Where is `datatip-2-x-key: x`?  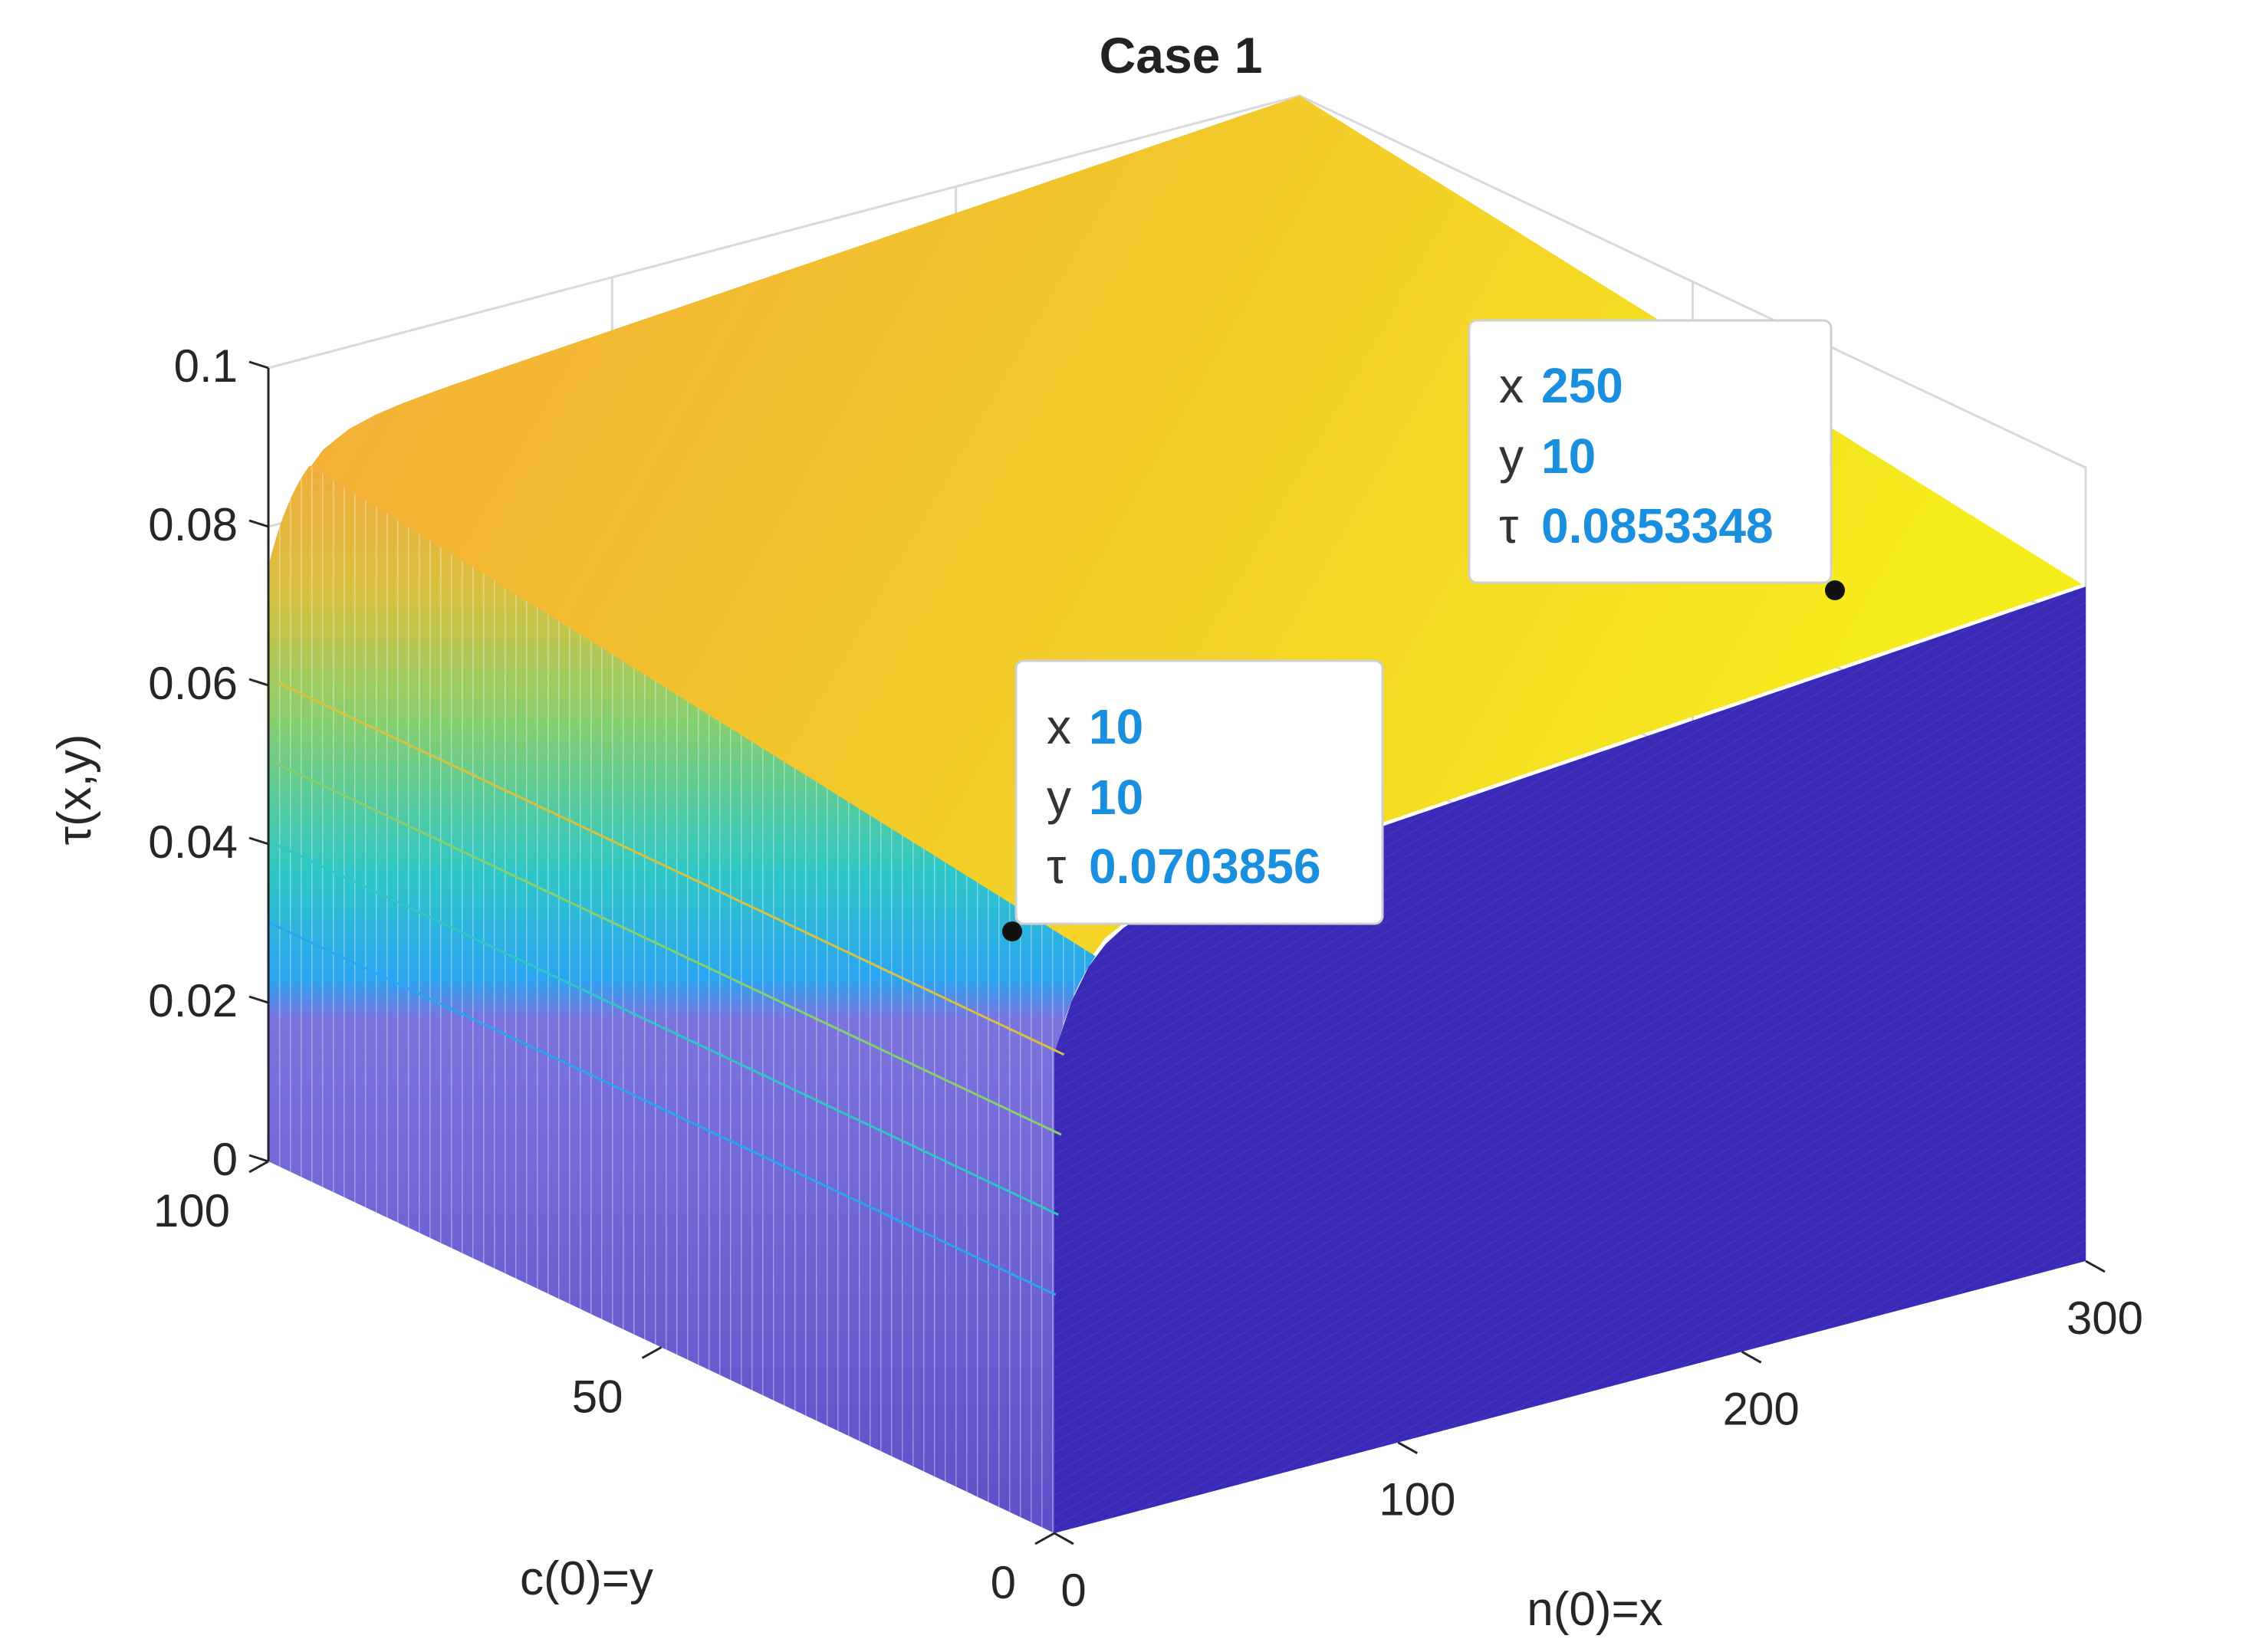 datatip-2-x-key: x is located at coordinates (1511, 385).